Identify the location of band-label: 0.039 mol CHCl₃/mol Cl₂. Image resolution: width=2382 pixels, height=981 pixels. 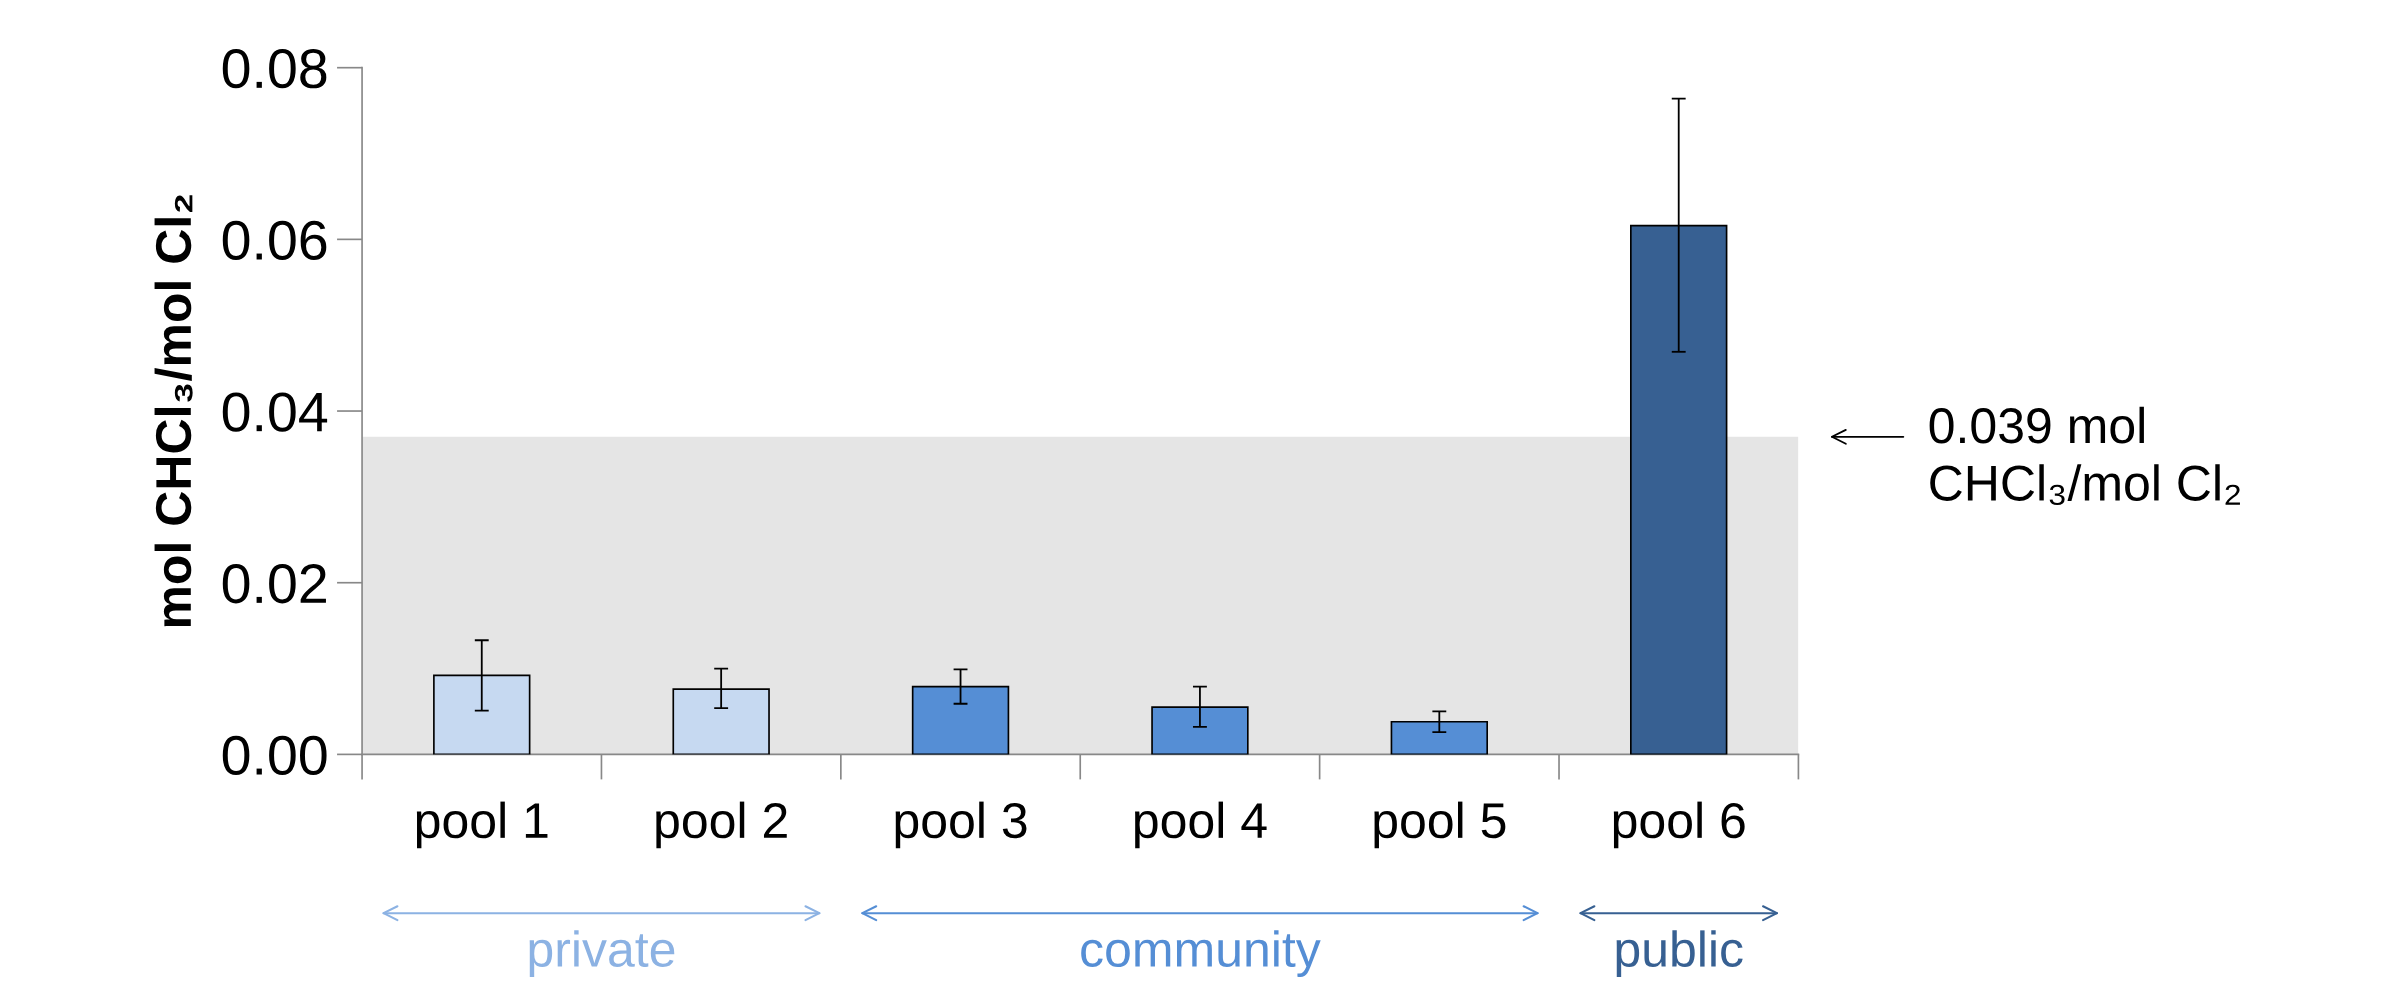
(2084, 455).